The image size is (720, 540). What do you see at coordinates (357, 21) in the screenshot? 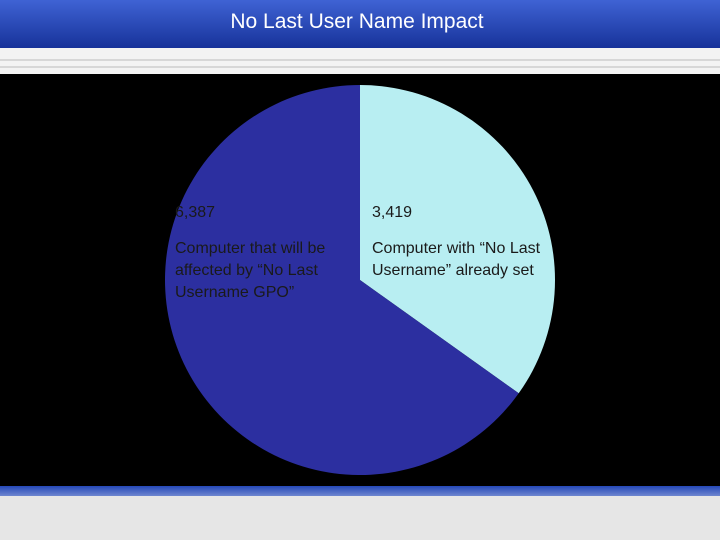
I see `chart-title: No Last User Name Impact` at bounding box center [357, 21].